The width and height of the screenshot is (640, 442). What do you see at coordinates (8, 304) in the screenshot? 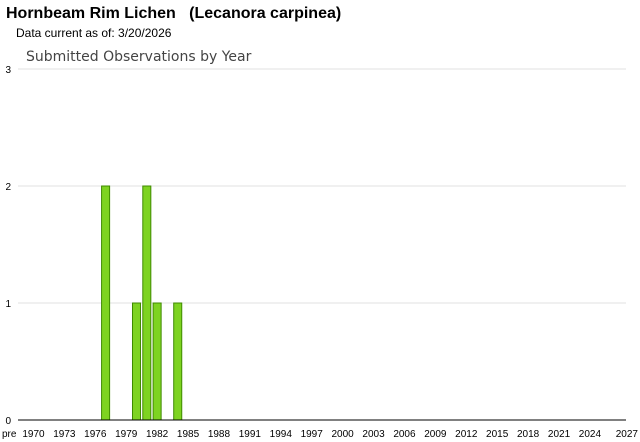
I see `y-tick-label: 1` at bounding box center [8, 304].